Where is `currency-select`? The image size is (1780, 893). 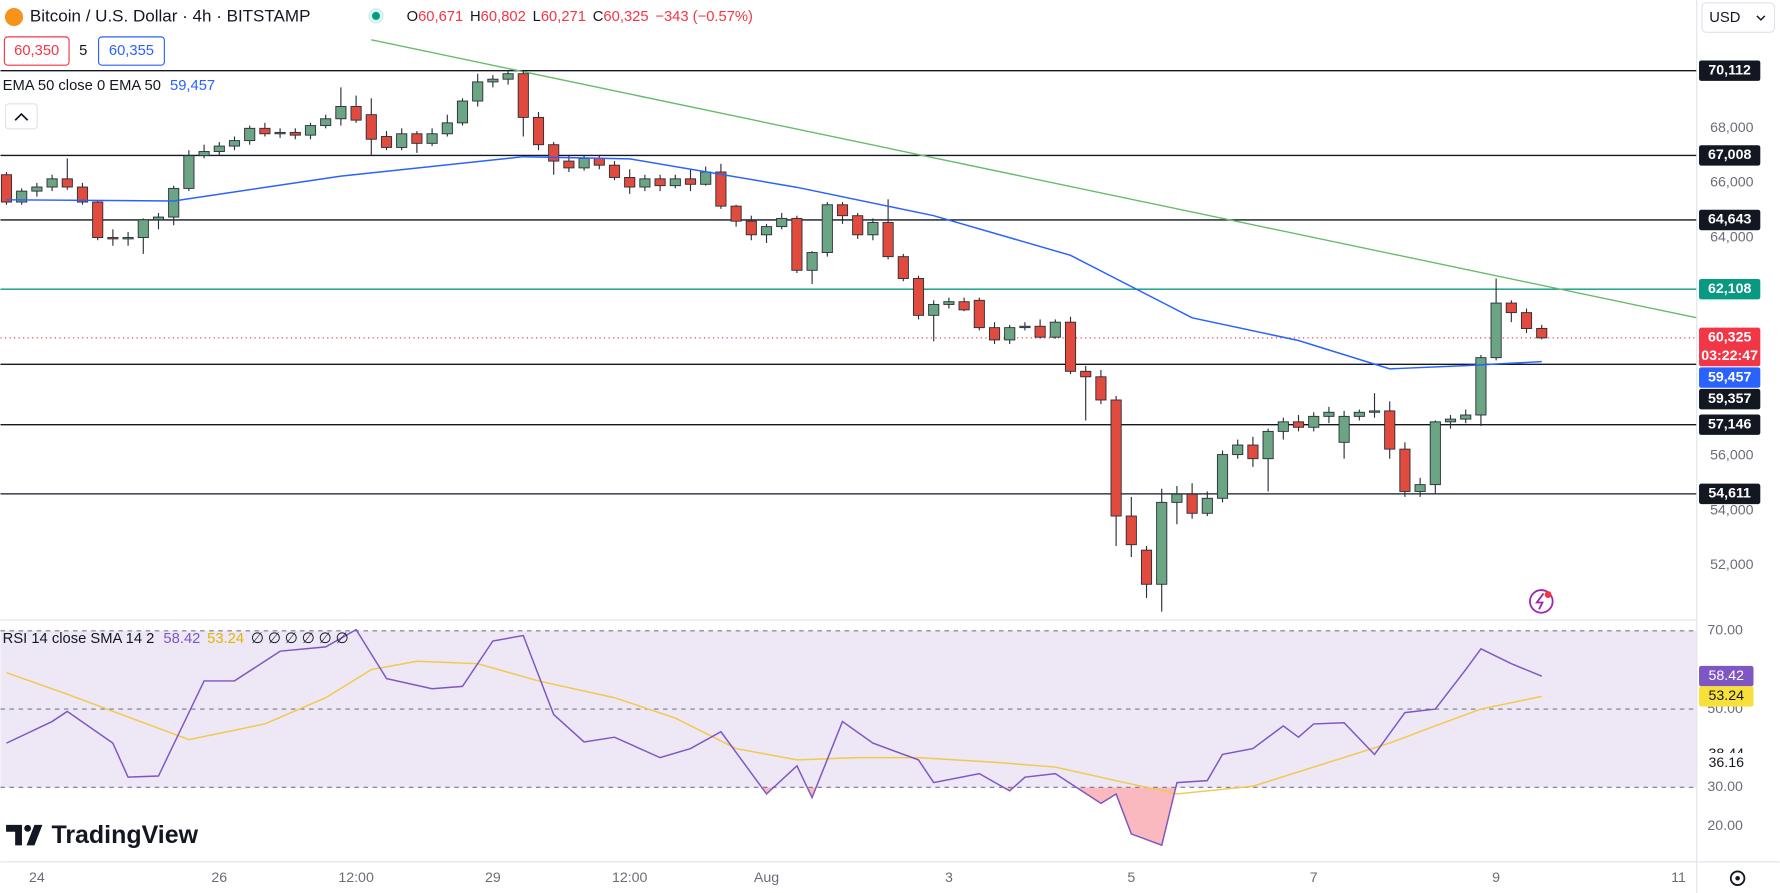
currency-select is located at coordinates (1738, 17).